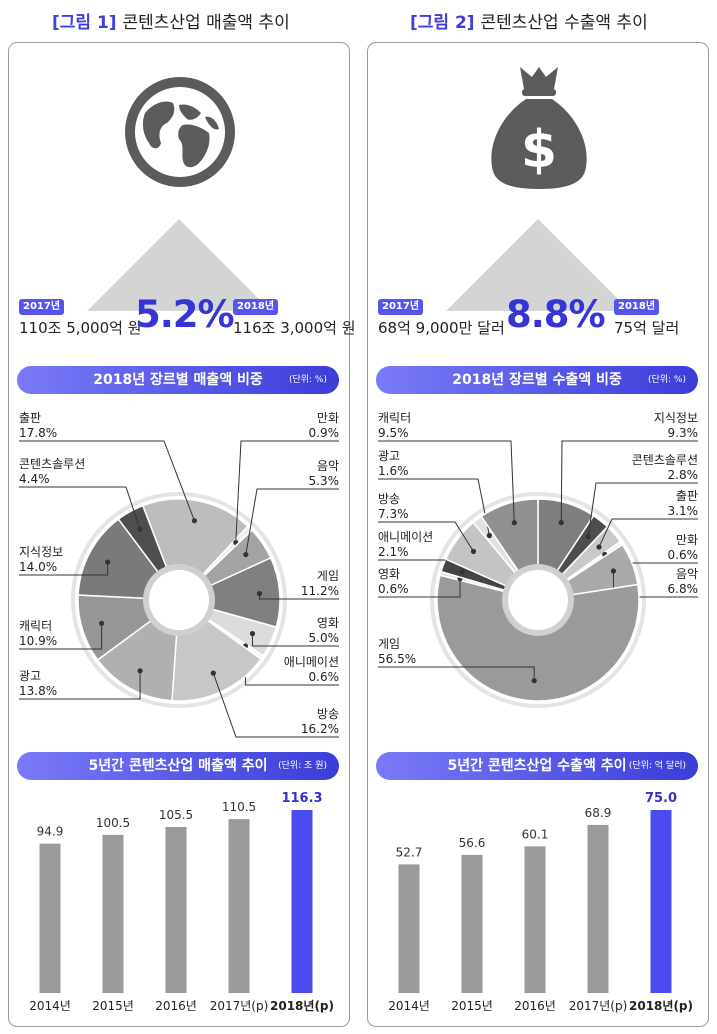 The image size is (717, 1034). Describe the element at coordinates (320, 591) in the screenshot. I see `pie-value-label-3: 11.2%` at that location.